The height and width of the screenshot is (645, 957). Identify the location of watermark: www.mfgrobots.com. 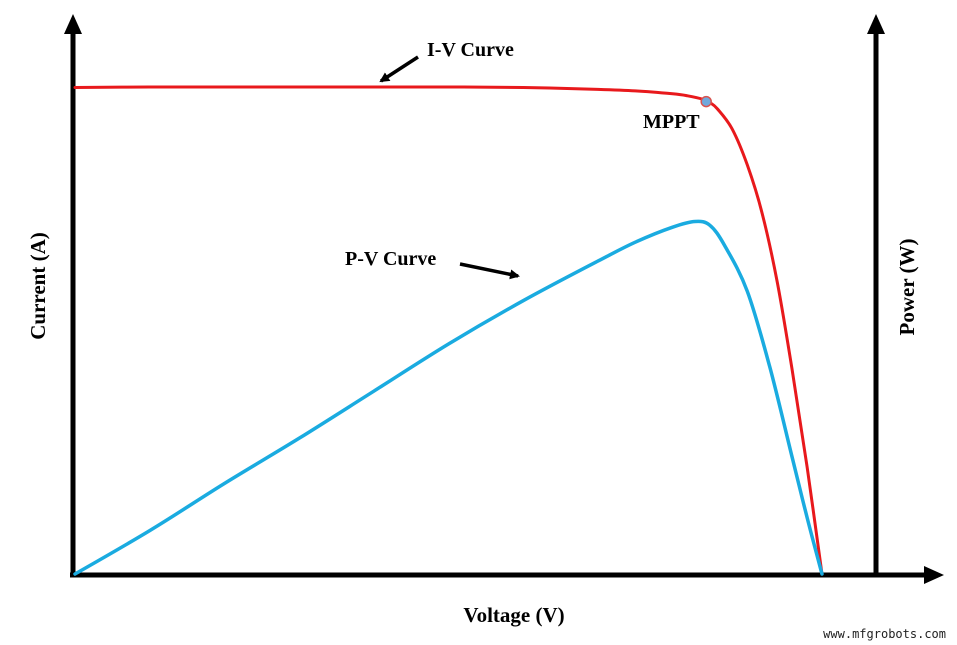
(884, 634).